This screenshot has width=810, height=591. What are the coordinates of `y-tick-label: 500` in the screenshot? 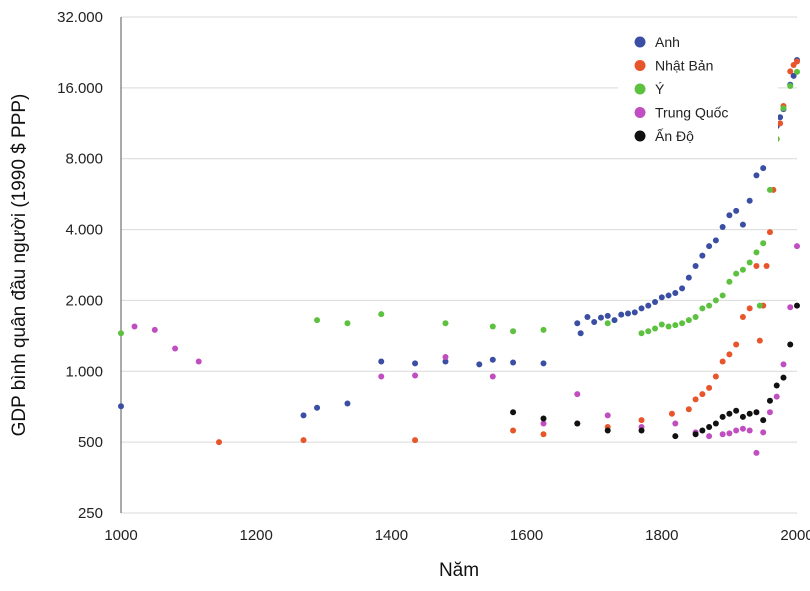 It's located at (90, 442).